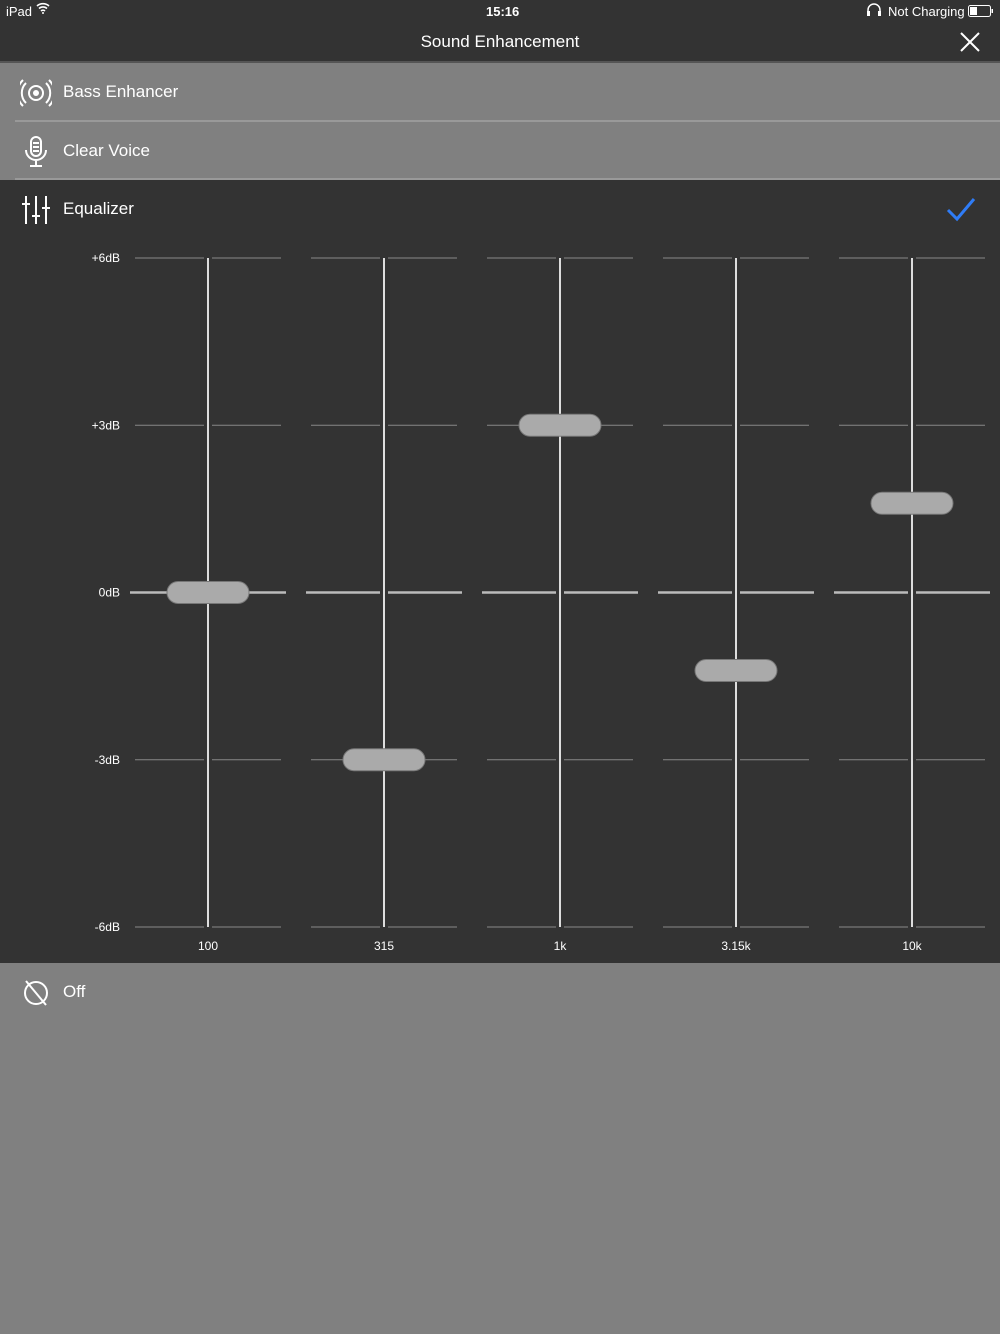  I want to click on battery-status: Not Charging, so click(926, 11).